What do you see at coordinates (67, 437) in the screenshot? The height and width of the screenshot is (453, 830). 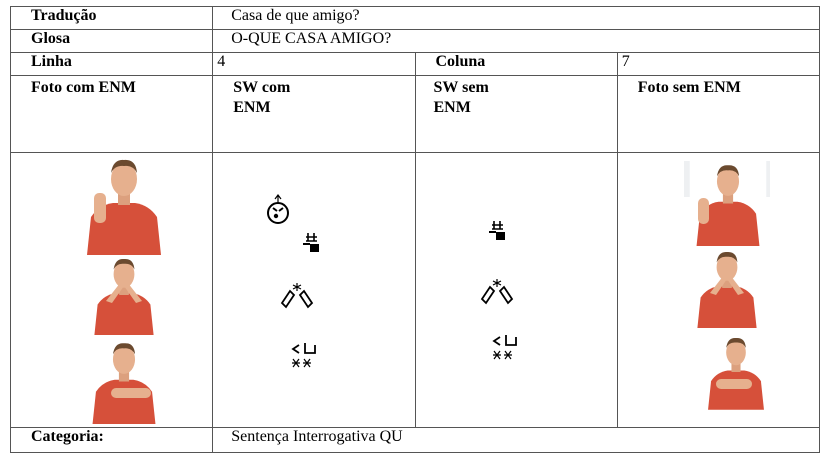 I see `label: Categoria:` at bounding box center [67, 437].